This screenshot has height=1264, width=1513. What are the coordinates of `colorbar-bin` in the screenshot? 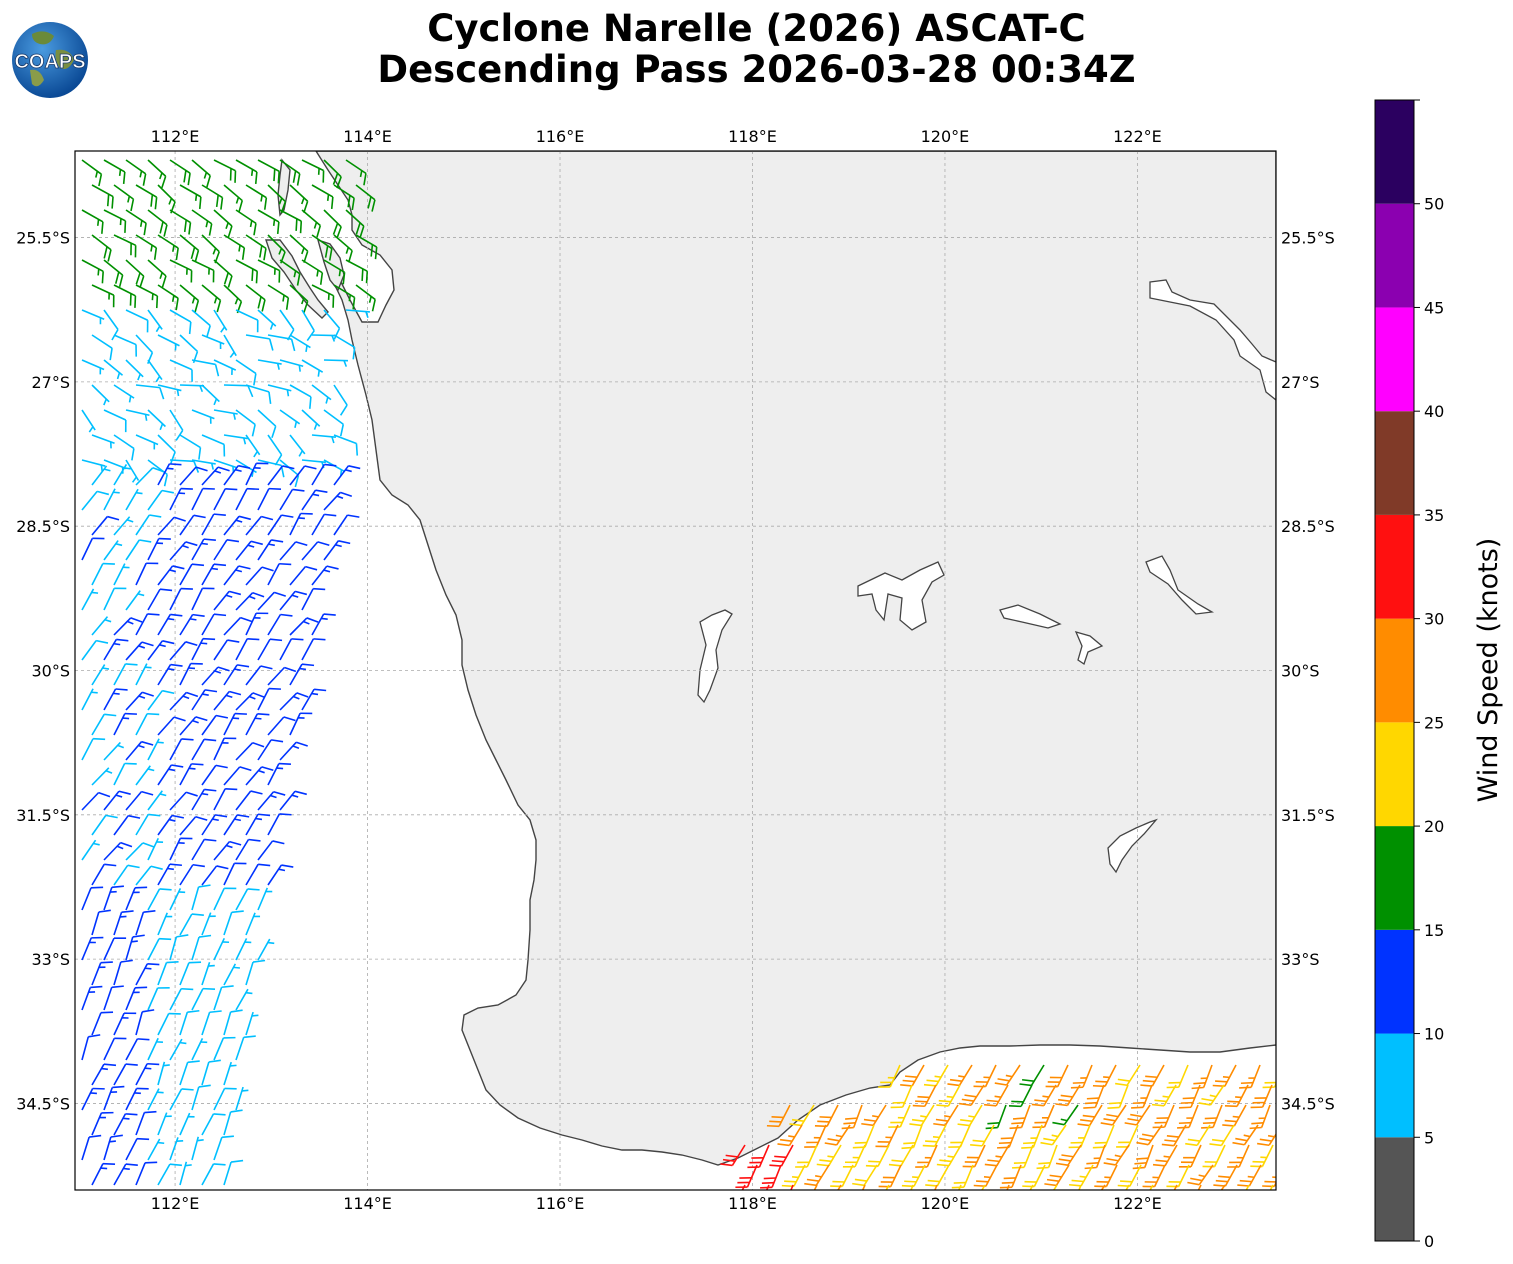 It's located at (1394, 670).